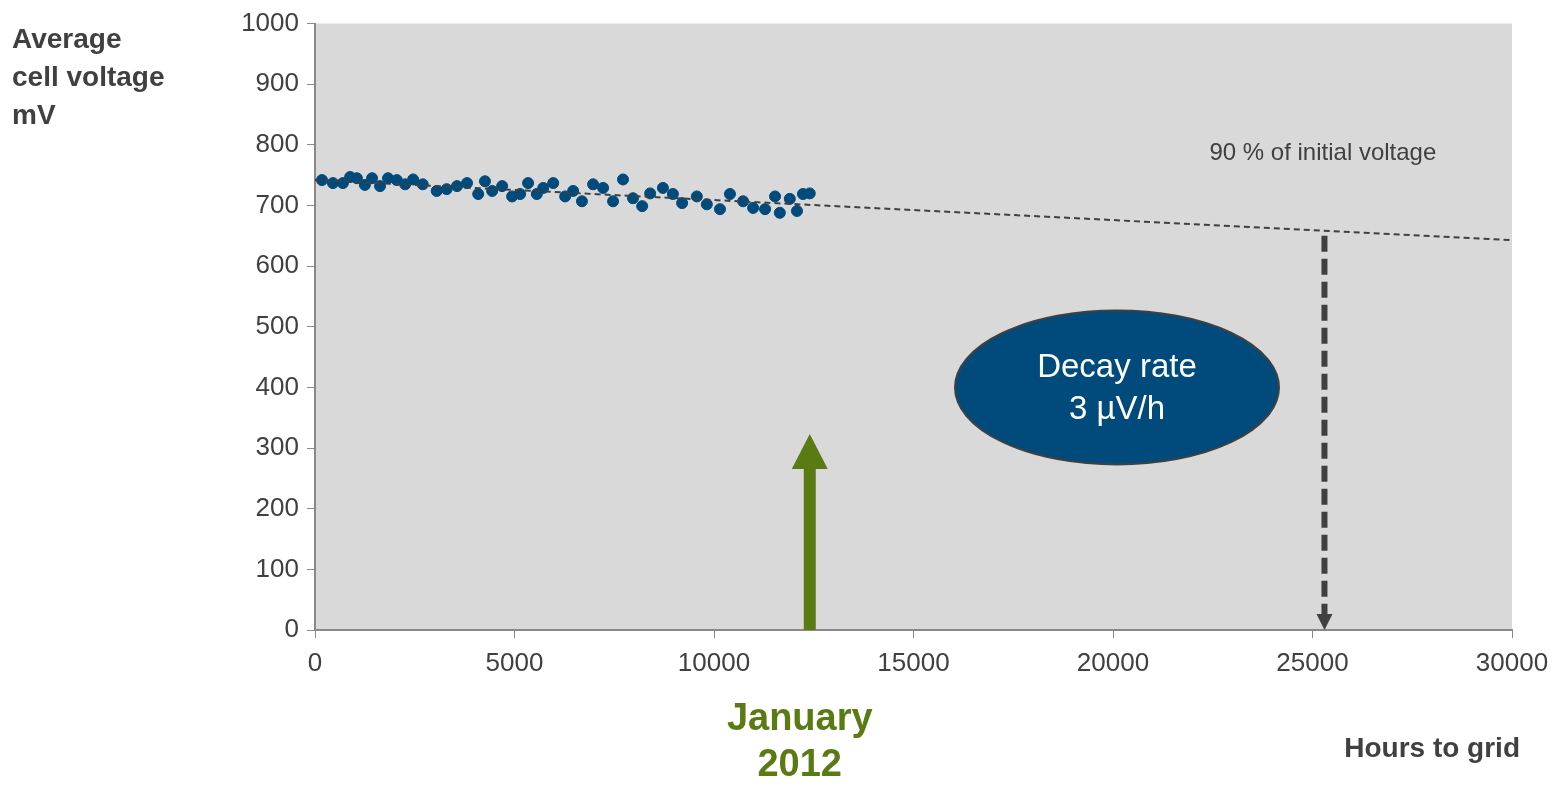 Image resolution: width=1562 pixels, height=786 pixels. I want to click on y-tick-label: 400, so click(277, 385).